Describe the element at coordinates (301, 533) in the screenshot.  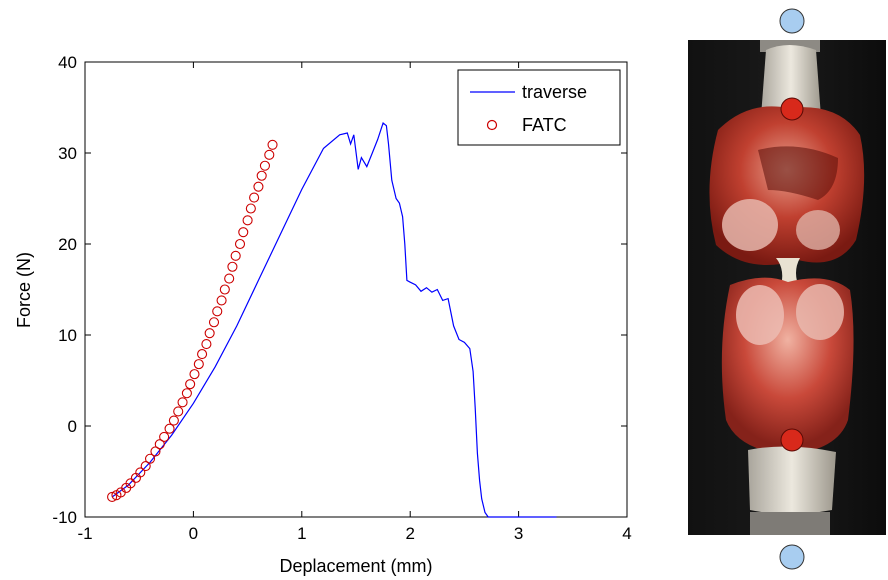
I see `x-tick-label: 1` at that location.